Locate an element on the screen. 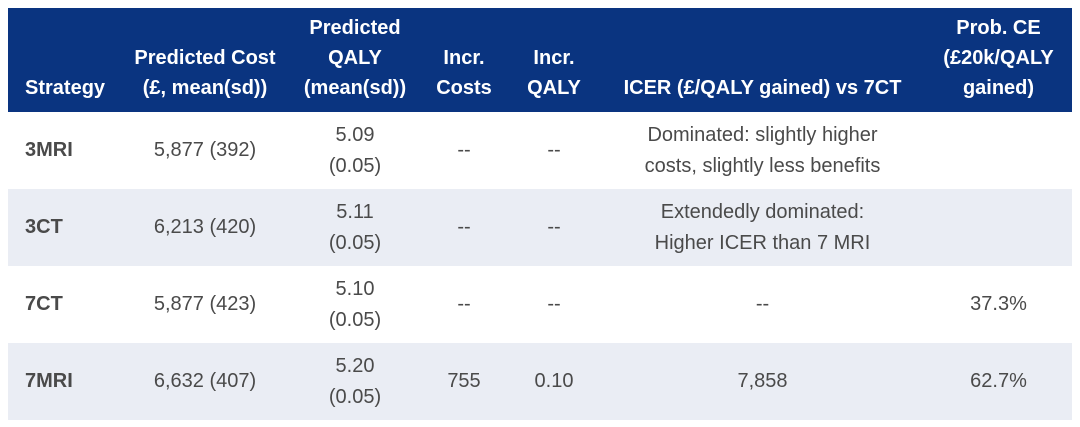  icer-line: Dominated: slightly higher is located at coordinates (762, 134).